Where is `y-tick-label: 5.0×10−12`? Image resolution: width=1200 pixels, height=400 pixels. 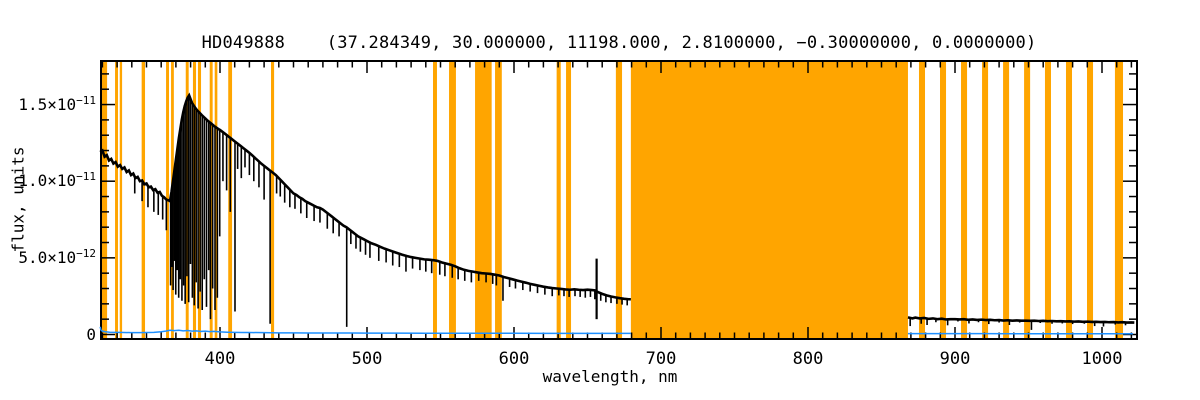 y-tick-label: 5.0×10−12 is located at coordinates (48, 256).